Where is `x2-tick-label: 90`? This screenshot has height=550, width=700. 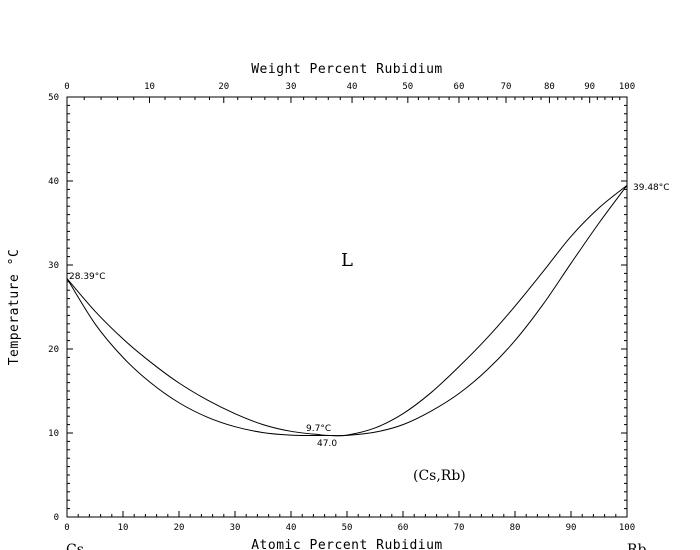
x2-tick-label: 90 is located at coordinates (589, 87).